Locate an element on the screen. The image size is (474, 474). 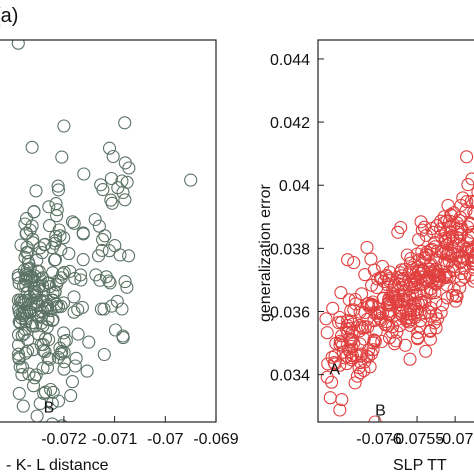
right-y-tick-label: 0.036 is located at coordinates (290, 313).